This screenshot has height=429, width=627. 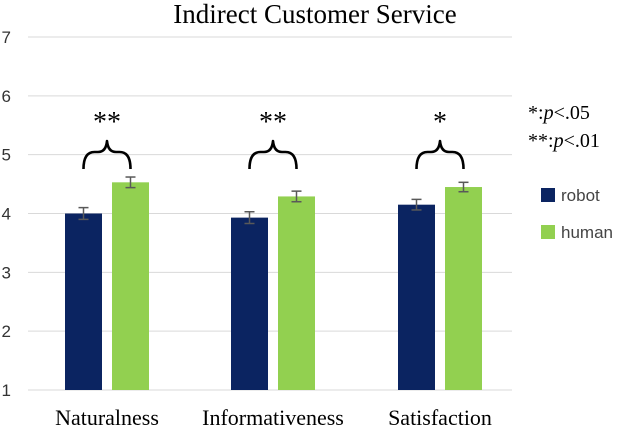 I want to click on legend: robot human, so click(x=577, y=214).